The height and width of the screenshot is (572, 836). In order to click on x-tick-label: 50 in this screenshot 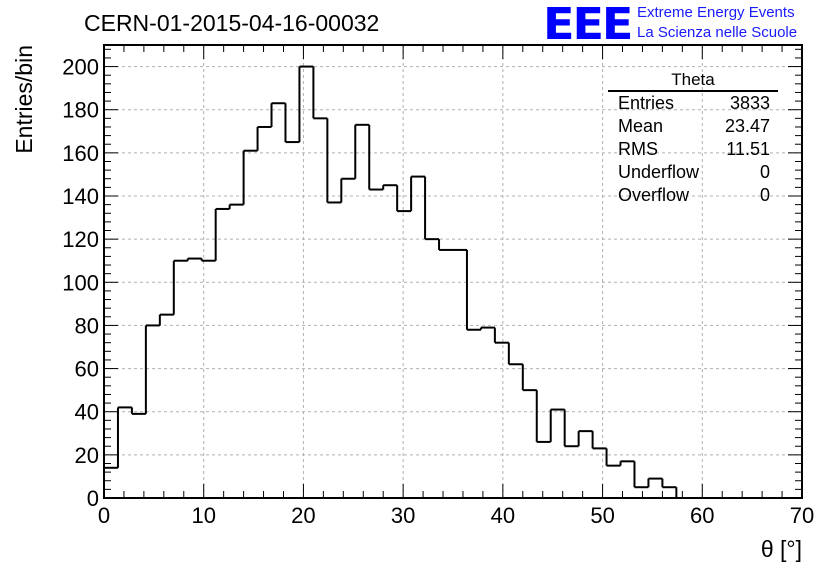, I will do `click(602, 515)`.